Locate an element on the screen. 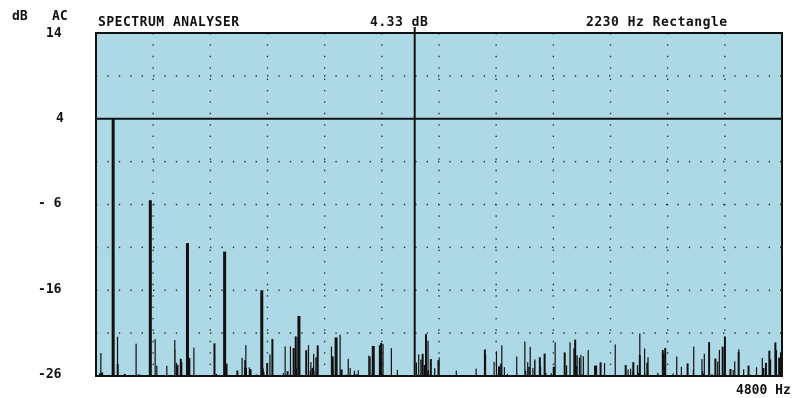 The width and height of the screenshot is (811, 398). ac-mode-label: AC is located at coordinates (60, 16).